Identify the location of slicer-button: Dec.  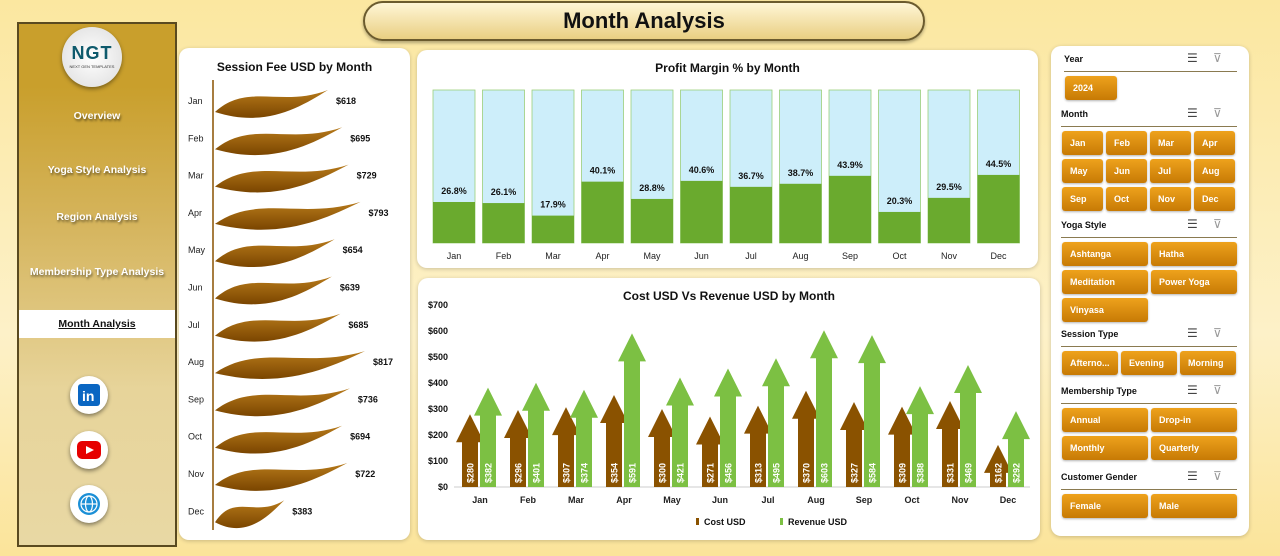
(1214, 199).